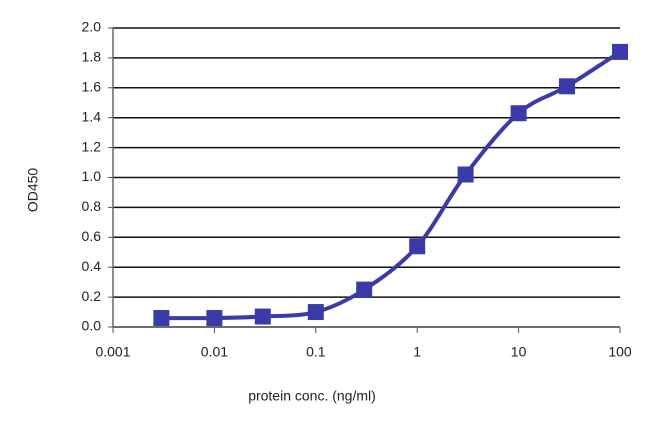 The image size is (650, 433). What do you see at coordinates (417, 352) in the screenshot?
I see `x-tick-label: 1` at bounding box center [417, 352].